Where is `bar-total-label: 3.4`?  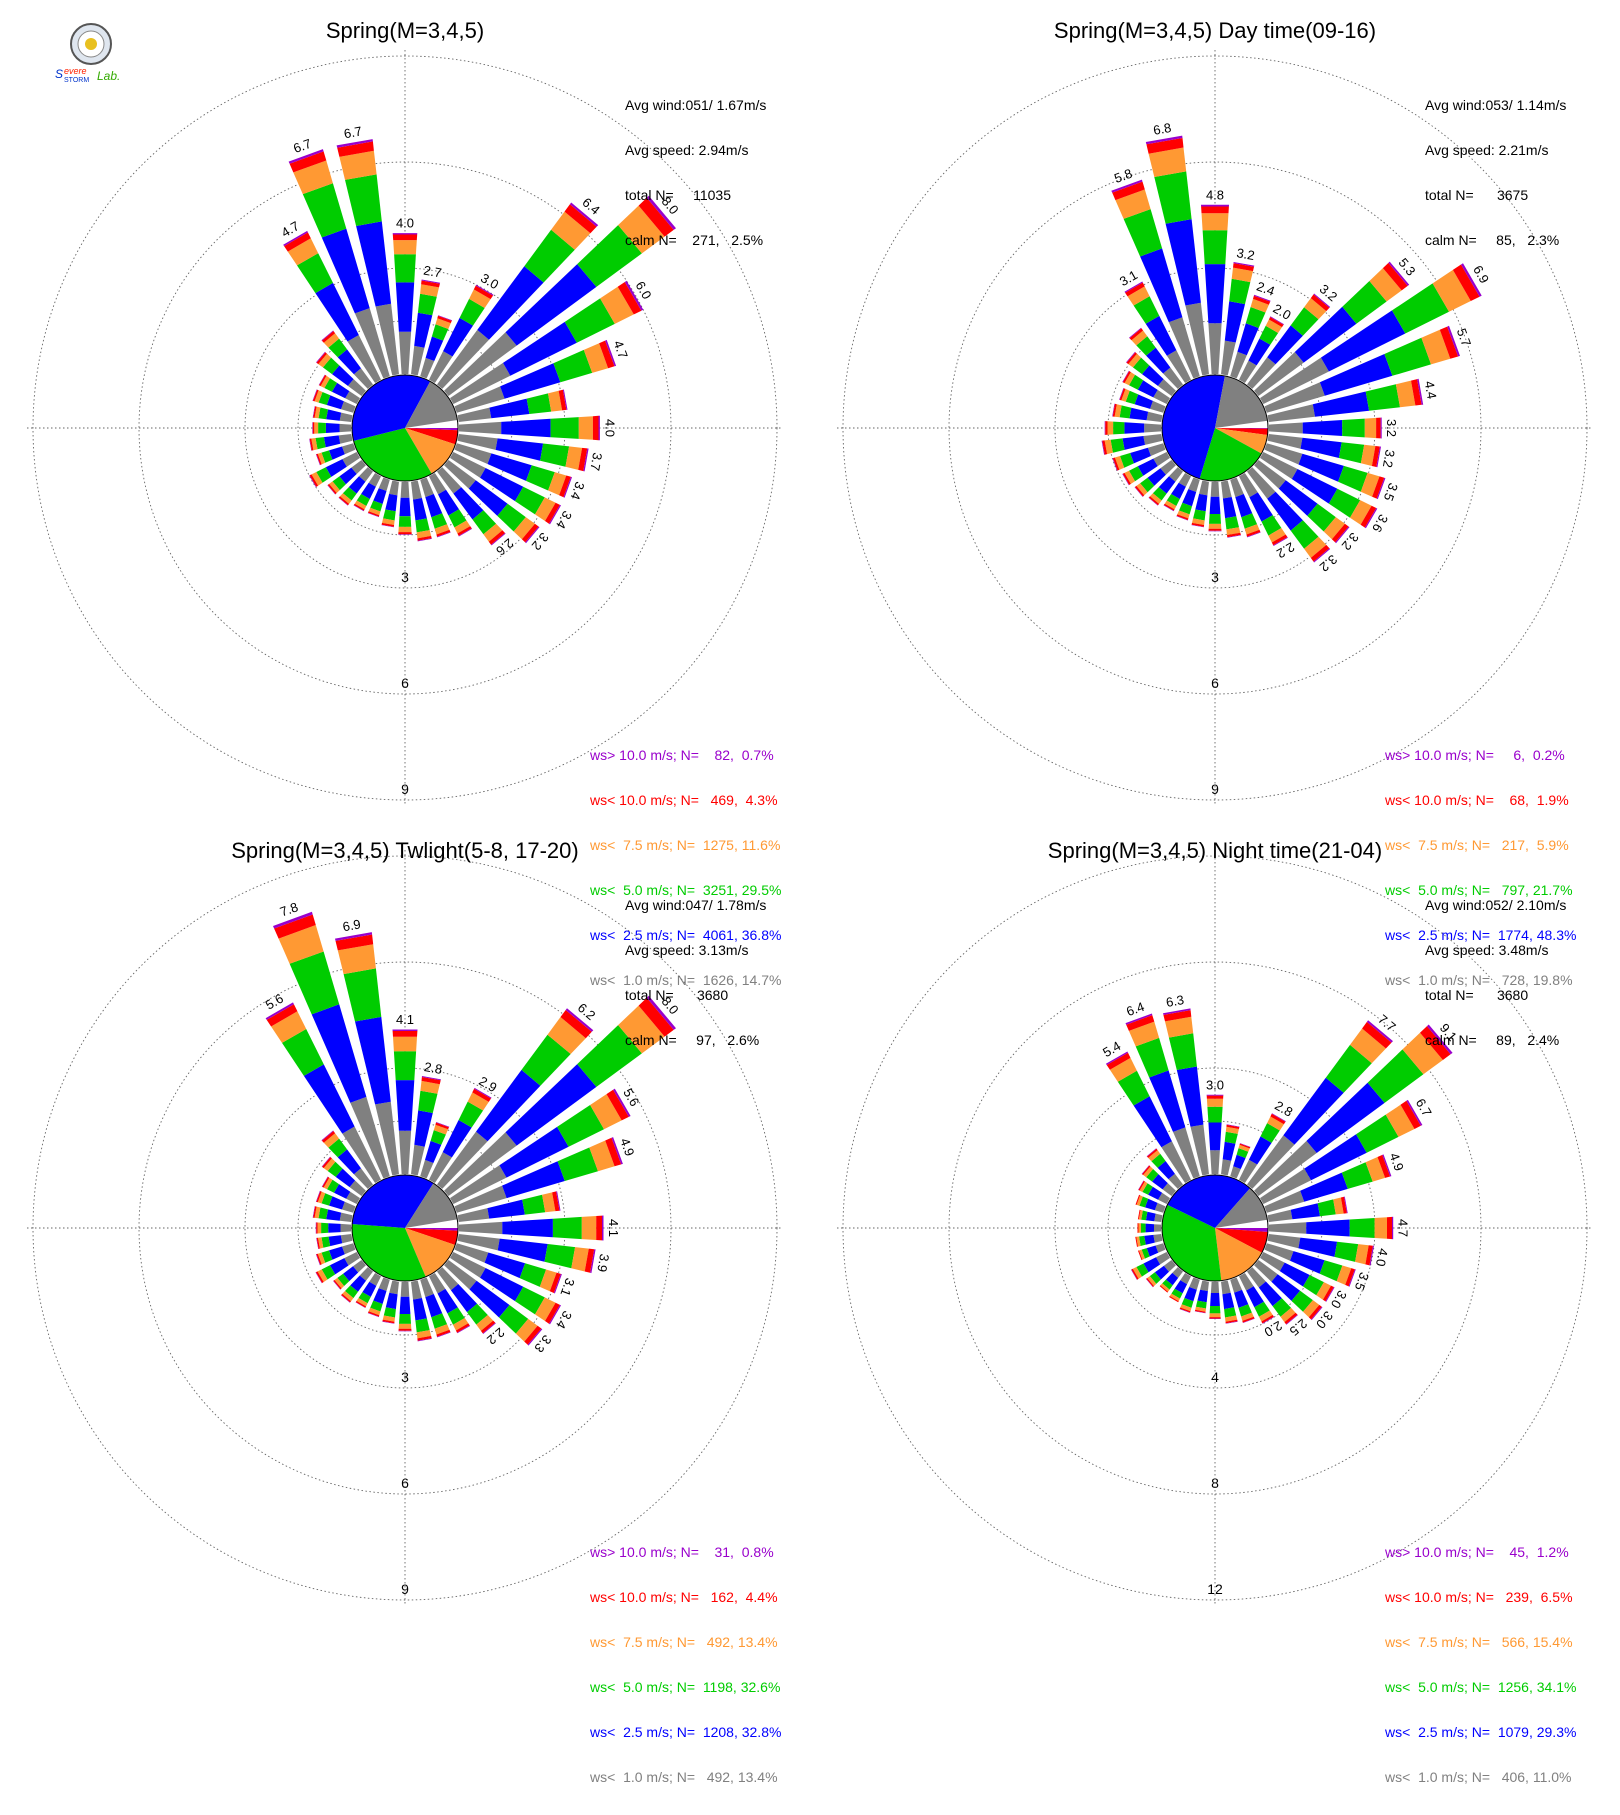
bar-total-label: 3.4 is located at coordinates (577, 491).